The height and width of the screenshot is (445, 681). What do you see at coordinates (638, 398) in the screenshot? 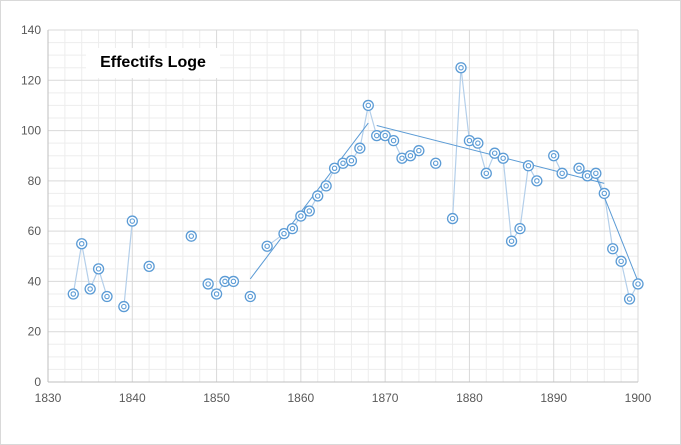
I see `x-tick-label: 1900` at bounding box center [638, 398].